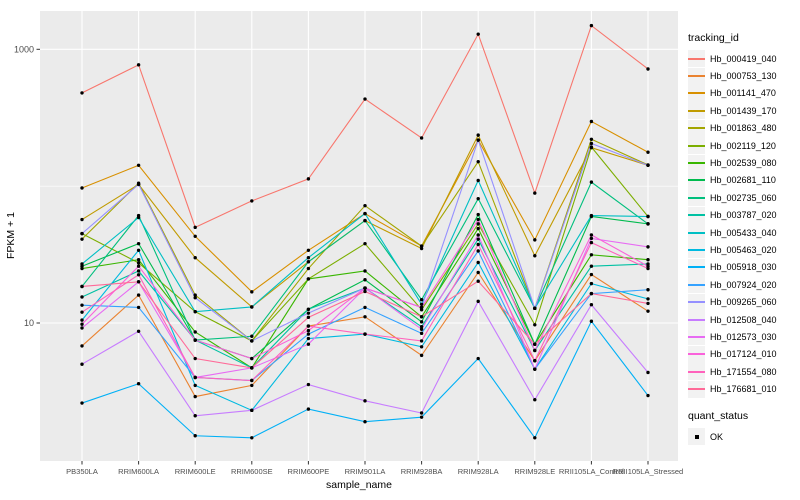  Describe the element at coordinates (743, 389) in the screenshot. I see `legend-label: Hb_176681_010` at that location.